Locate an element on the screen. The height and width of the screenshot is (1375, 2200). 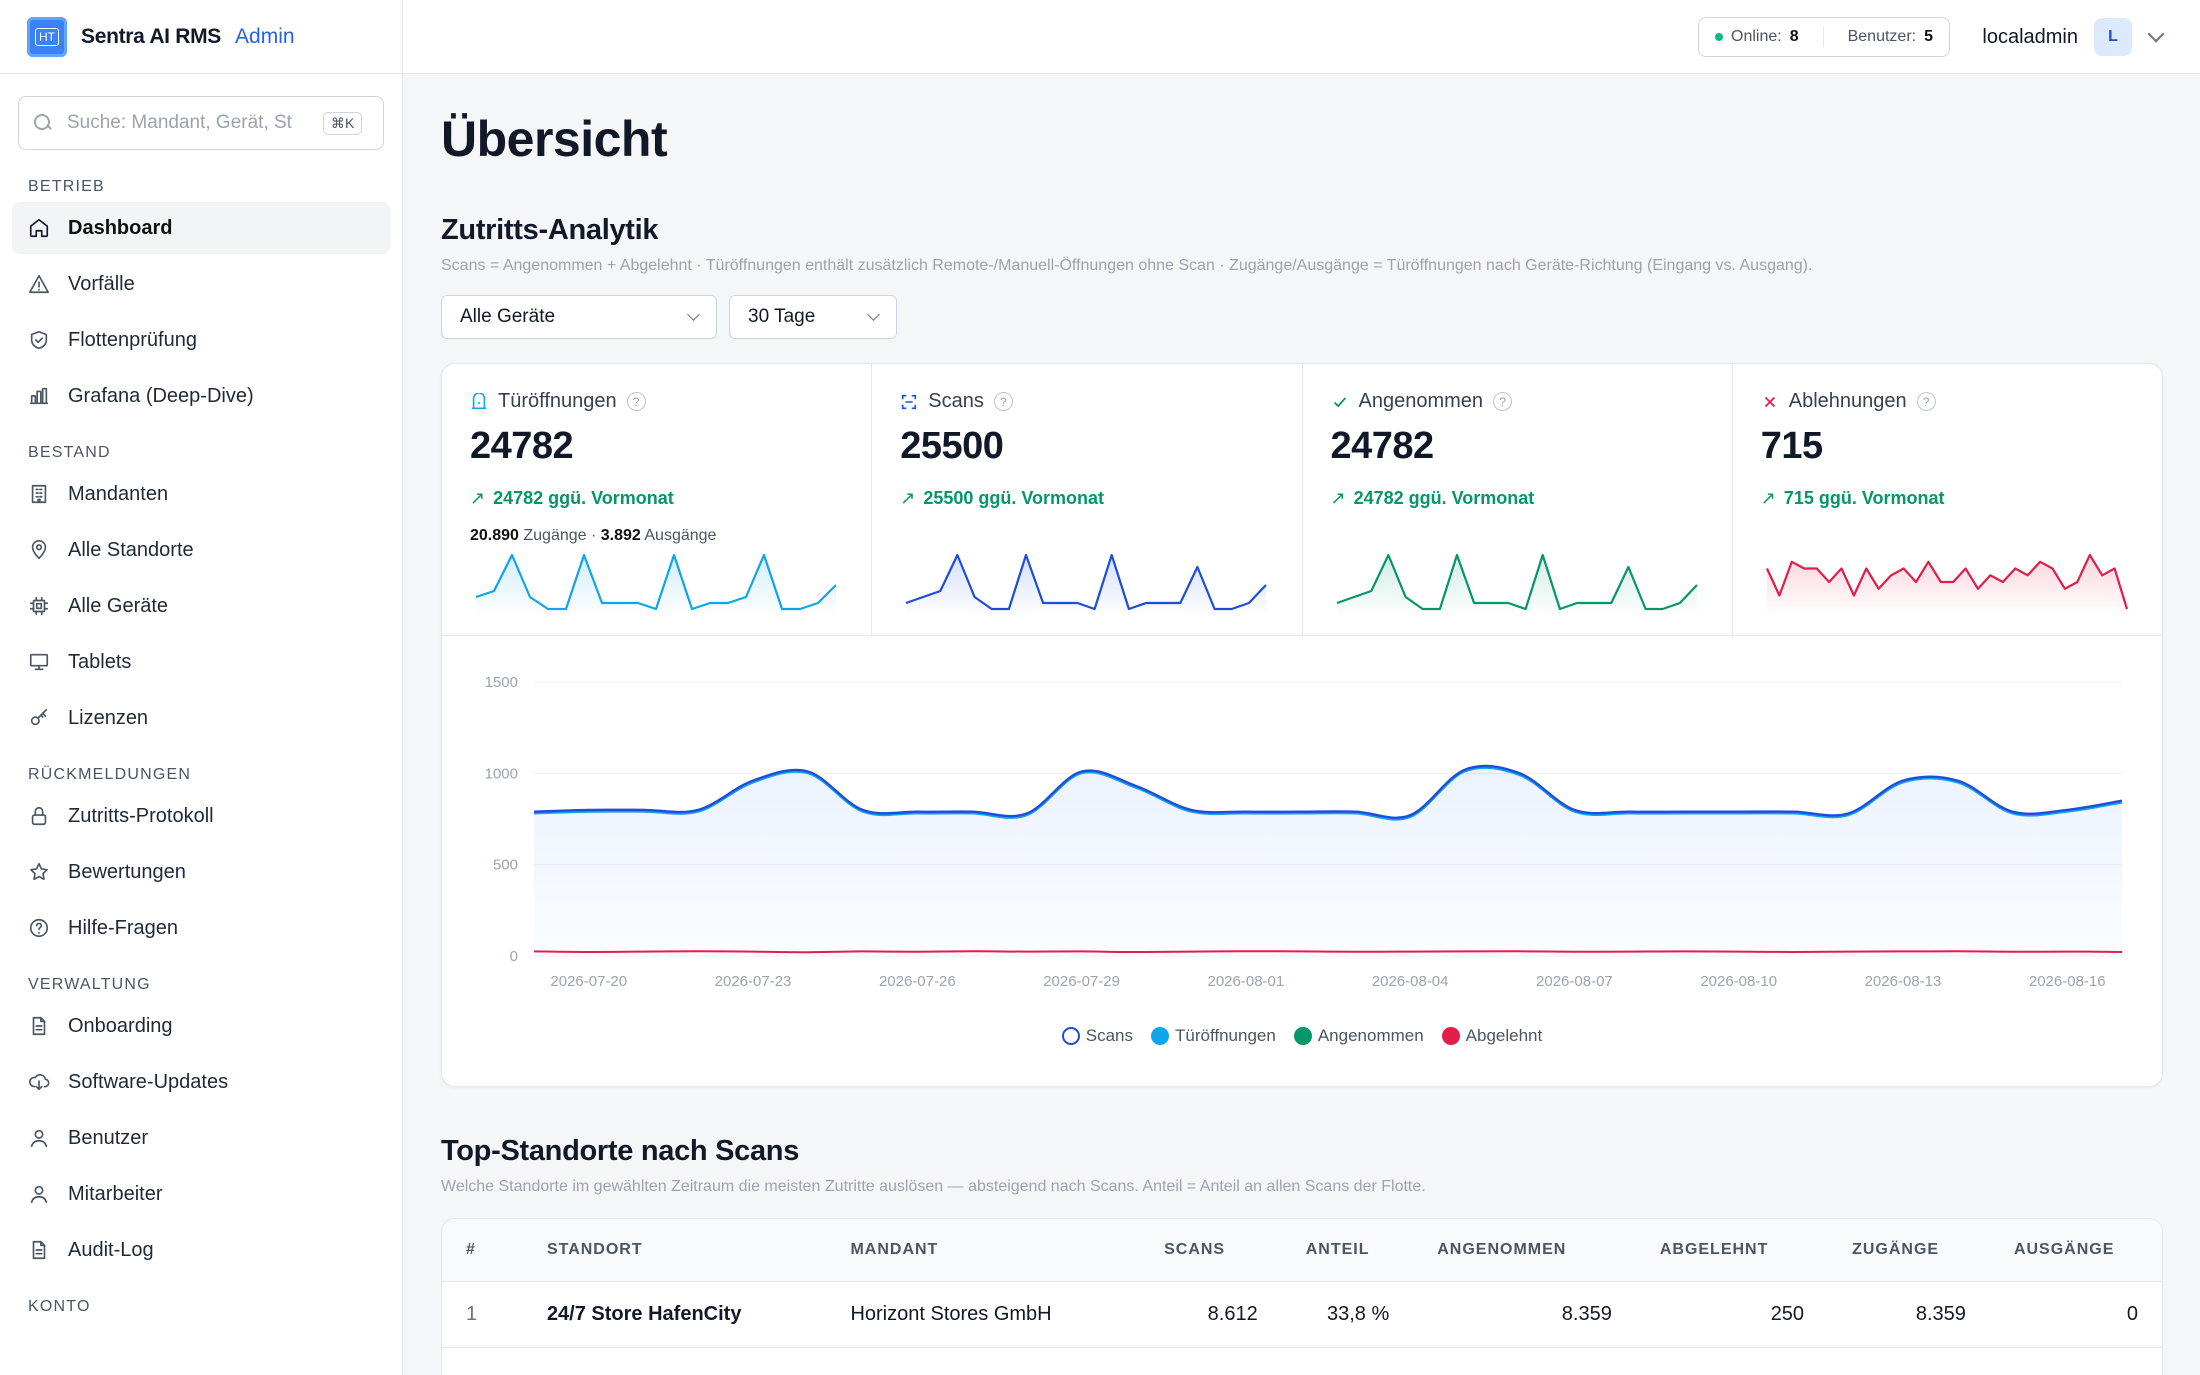
x-tick-label: 2026-07-23 is located at coordinates (753, 981).